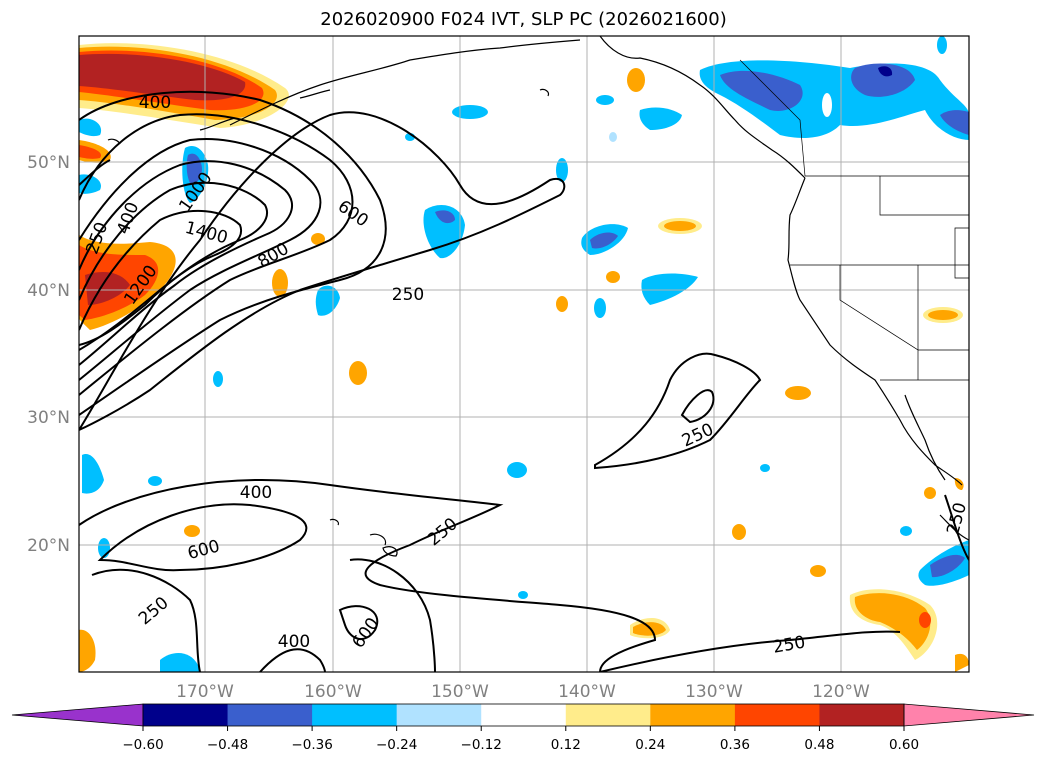 Image resolution: width=1047 pixels, height=765 pixels. I want to click on contour-label: 250, so click(408, 295).